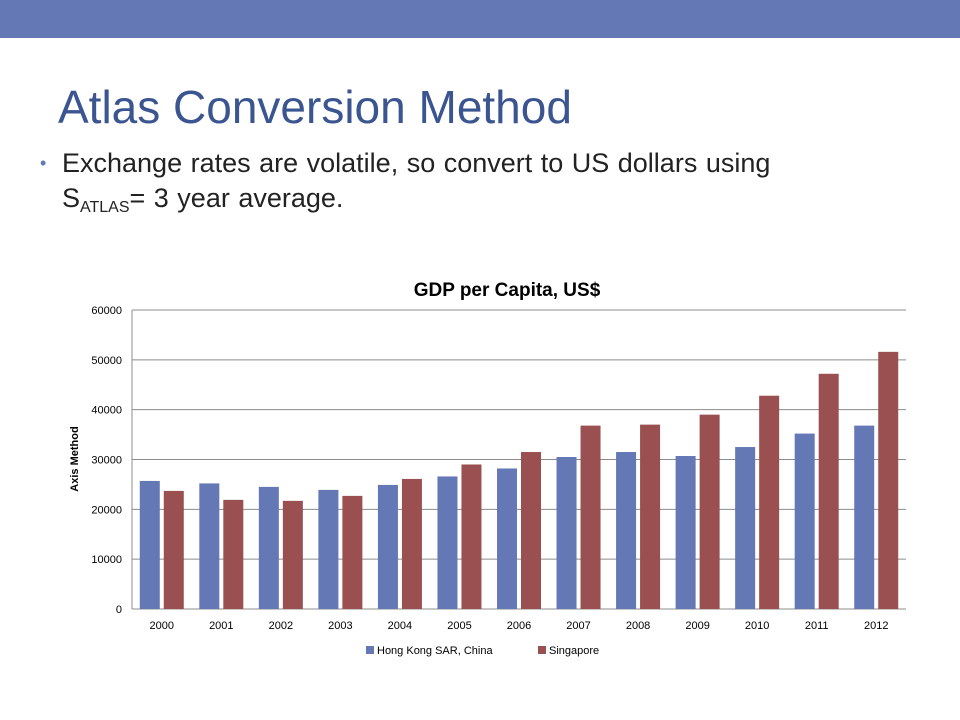 The height and width of the screenshot is (720, 960). What do you see at coordinates (480, 19) in the screenshot?
I see `top-accent-bar` at bounding box center [480, 19].